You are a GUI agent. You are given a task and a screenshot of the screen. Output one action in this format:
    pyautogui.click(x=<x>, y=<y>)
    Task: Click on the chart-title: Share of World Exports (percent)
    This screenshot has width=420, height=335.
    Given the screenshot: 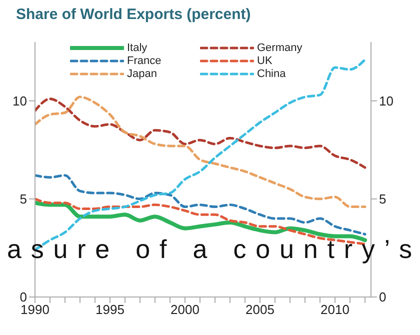 What is the action you would take?
    pyautogui.click(x=133, y=14)
    